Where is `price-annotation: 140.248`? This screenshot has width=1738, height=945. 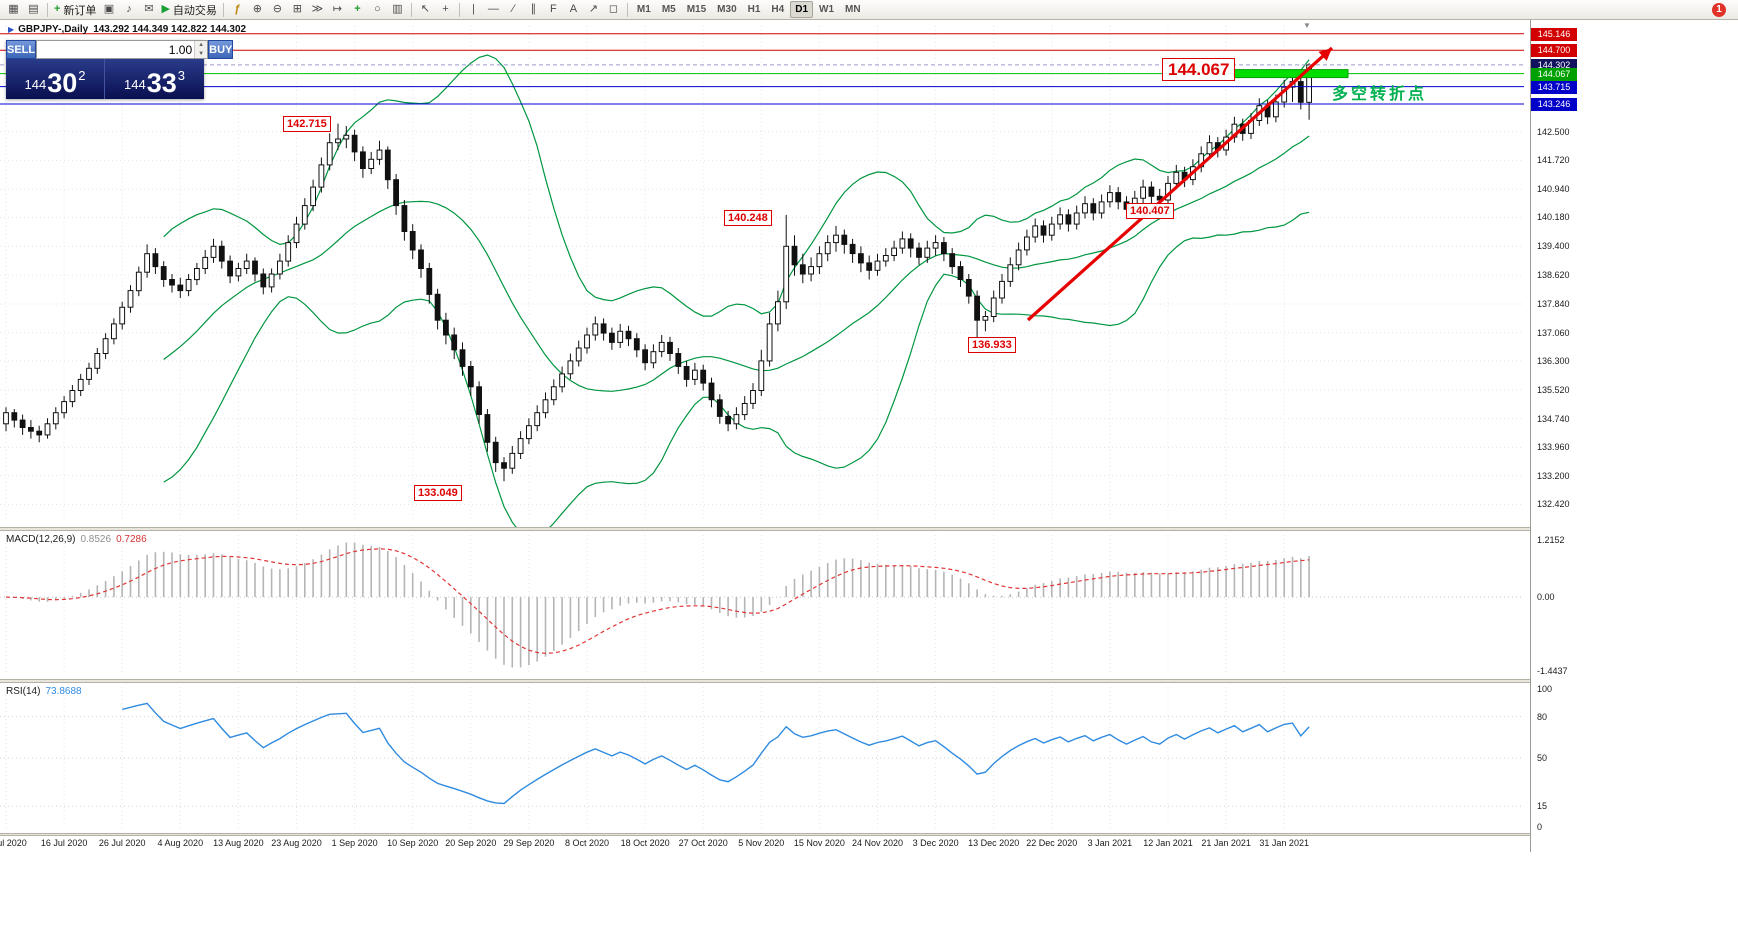
price-annotation: 140.248 is located at coordinates (748, 218).